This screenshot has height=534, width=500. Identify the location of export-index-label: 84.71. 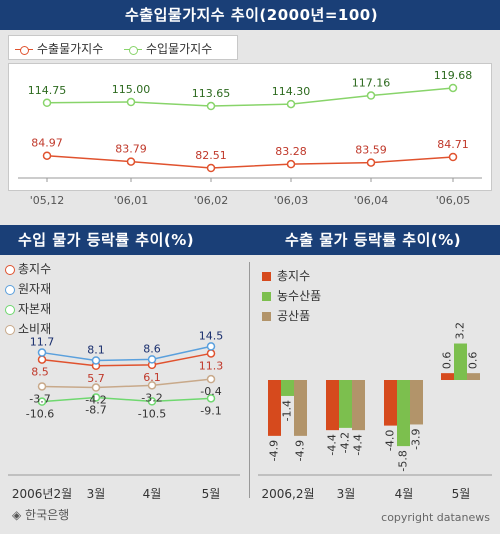
(453, 144).